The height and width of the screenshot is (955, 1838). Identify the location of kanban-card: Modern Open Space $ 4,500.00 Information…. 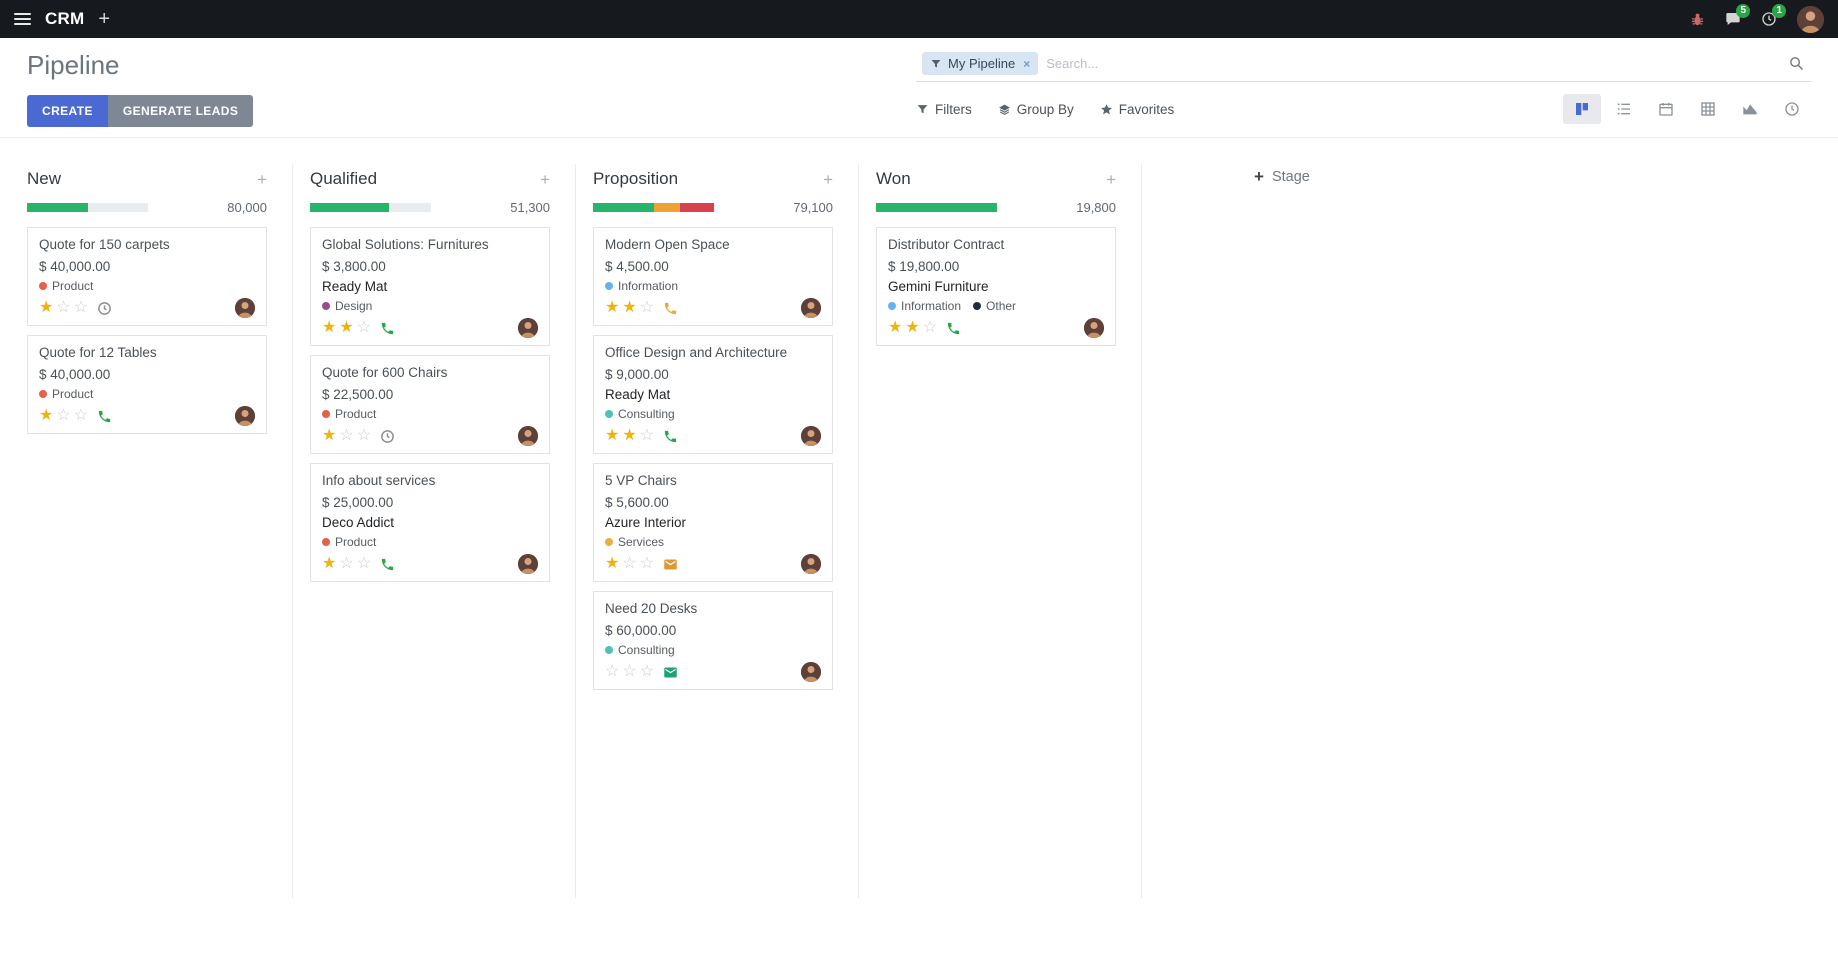
(713, 276).